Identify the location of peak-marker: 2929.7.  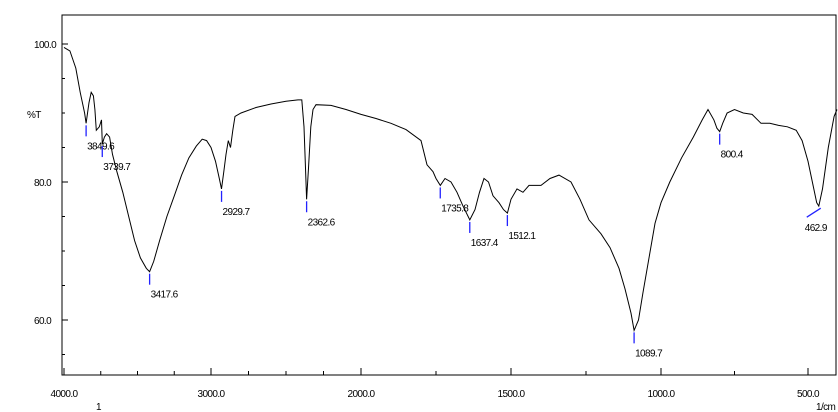
(235, 204).